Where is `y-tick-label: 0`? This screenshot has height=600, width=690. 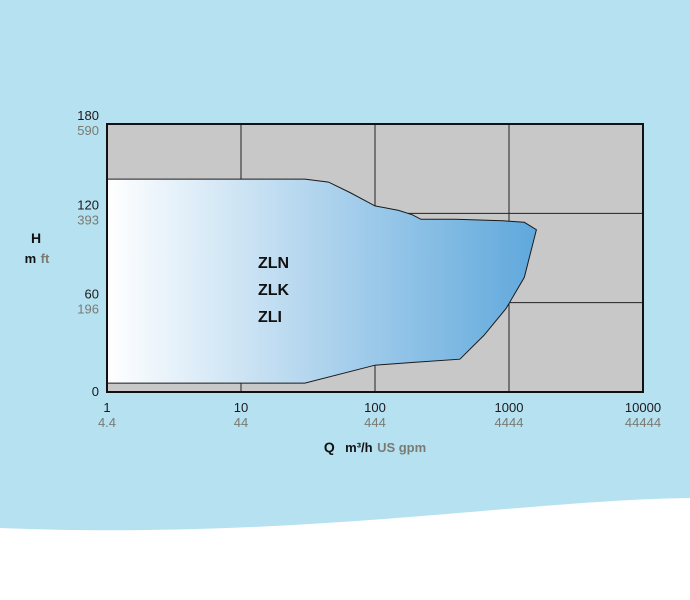 y-tick-label: 0 is located at coordinates (95, 391).